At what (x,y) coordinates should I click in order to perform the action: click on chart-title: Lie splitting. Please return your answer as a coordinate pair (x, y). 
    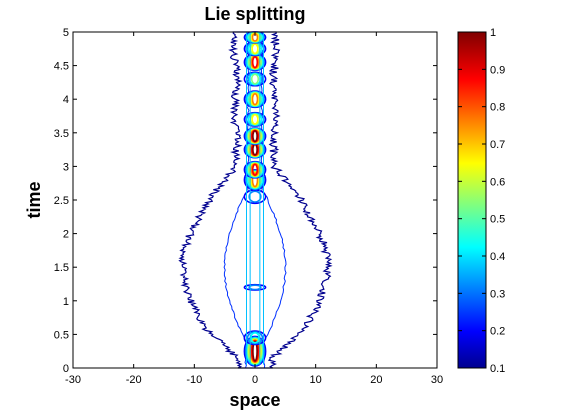
    Looking at the image, I should click on (255, 14).